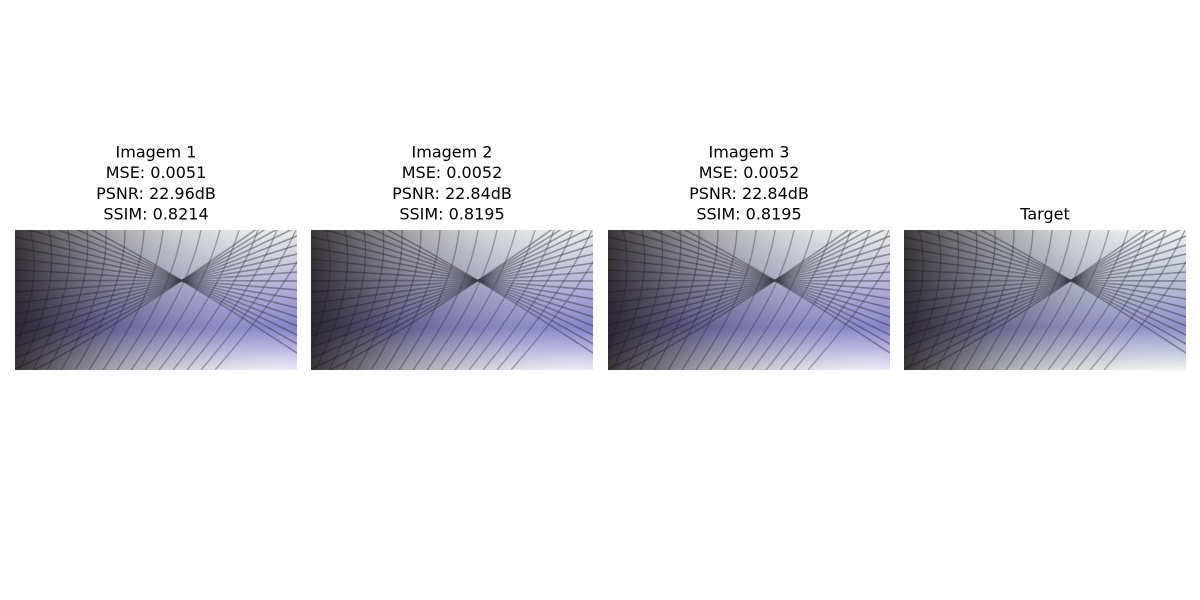 The image size is (1200, 600). Describe the element at coordinates (156, 151) in the screenshot. I see `panel-title-line: Imagem 1` at that location.